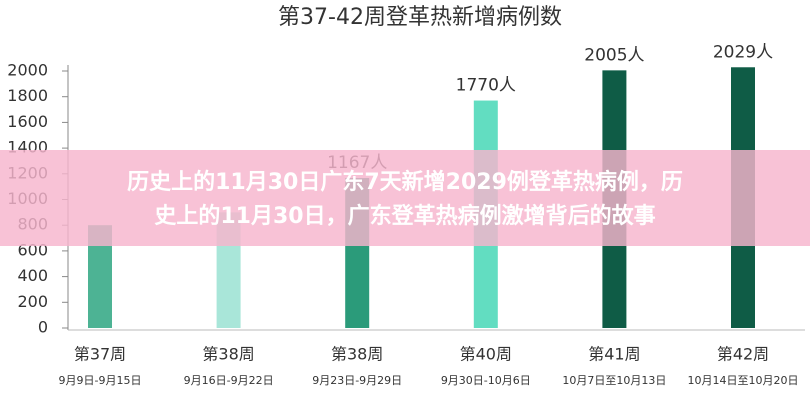 This screenshot has height=400, width=810. What do you see at coordinates (229, 380) in the screenshot?
I see `x-date-label: 9月16日-9月22日` at bounding box center [229, 380].